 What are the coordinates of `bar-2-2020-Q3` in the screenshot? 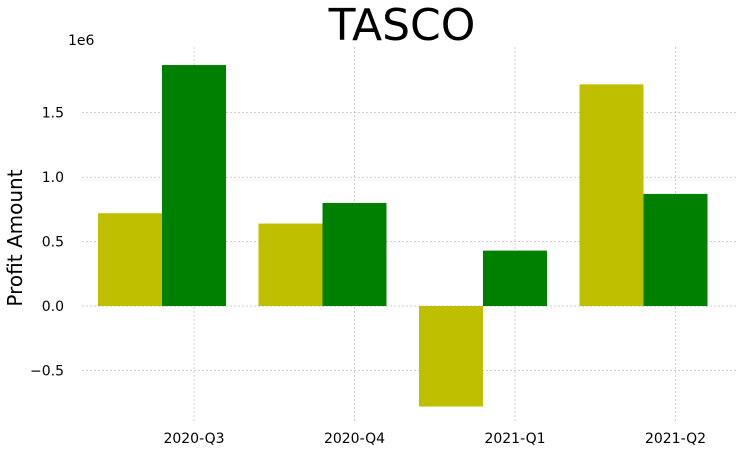 It's located at (194, 186).